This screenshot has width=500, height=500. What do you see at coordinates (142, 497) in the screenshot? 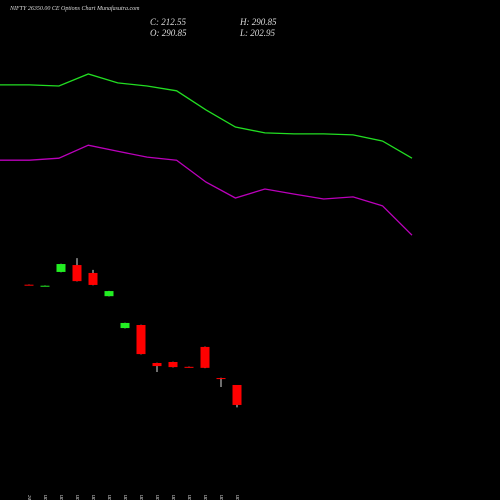
I see `x-tick-label: 09 Jan` at bounding box center [142, 497].